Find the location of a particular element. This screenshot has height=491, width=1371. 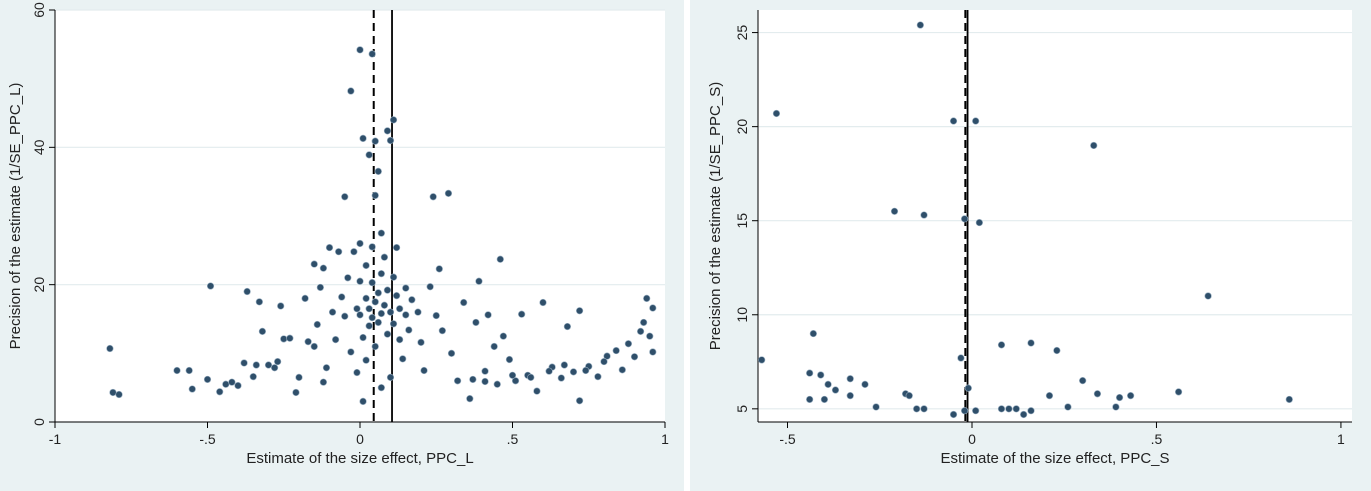

x-tick-label: .5 is located at coordinates (513, 439).